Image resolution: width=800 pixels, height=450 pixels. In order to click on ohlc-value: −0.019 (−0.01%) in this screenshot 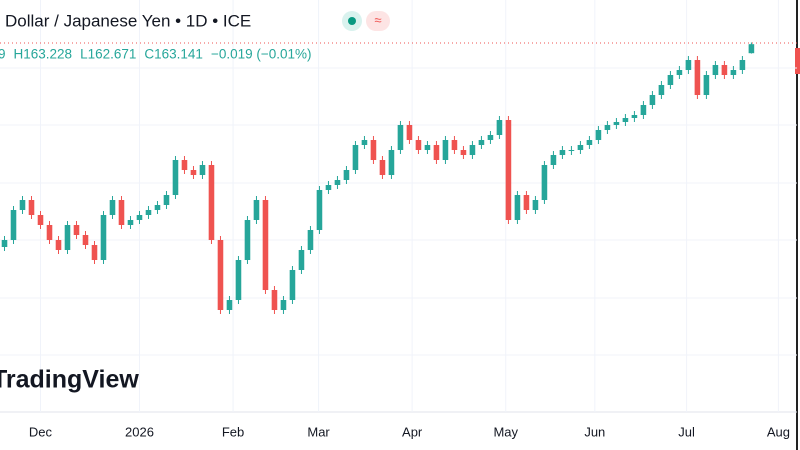, I will do `click(261, 54)`.